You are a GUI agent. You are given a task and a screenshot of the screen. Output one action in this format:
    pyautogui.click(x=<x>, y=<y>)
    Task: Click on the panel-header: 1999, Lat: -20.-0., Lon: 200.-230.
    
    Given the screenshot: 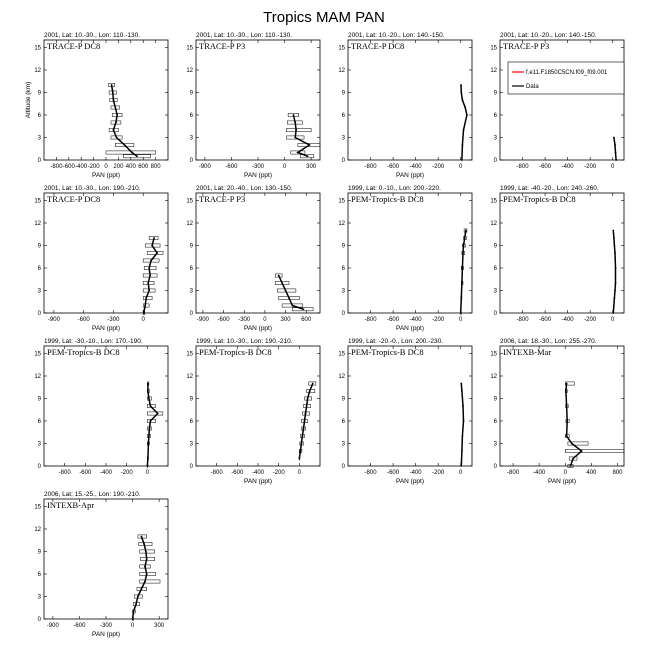 What is the action you would take?
    pyautogui.click(x=395, y=341)
    